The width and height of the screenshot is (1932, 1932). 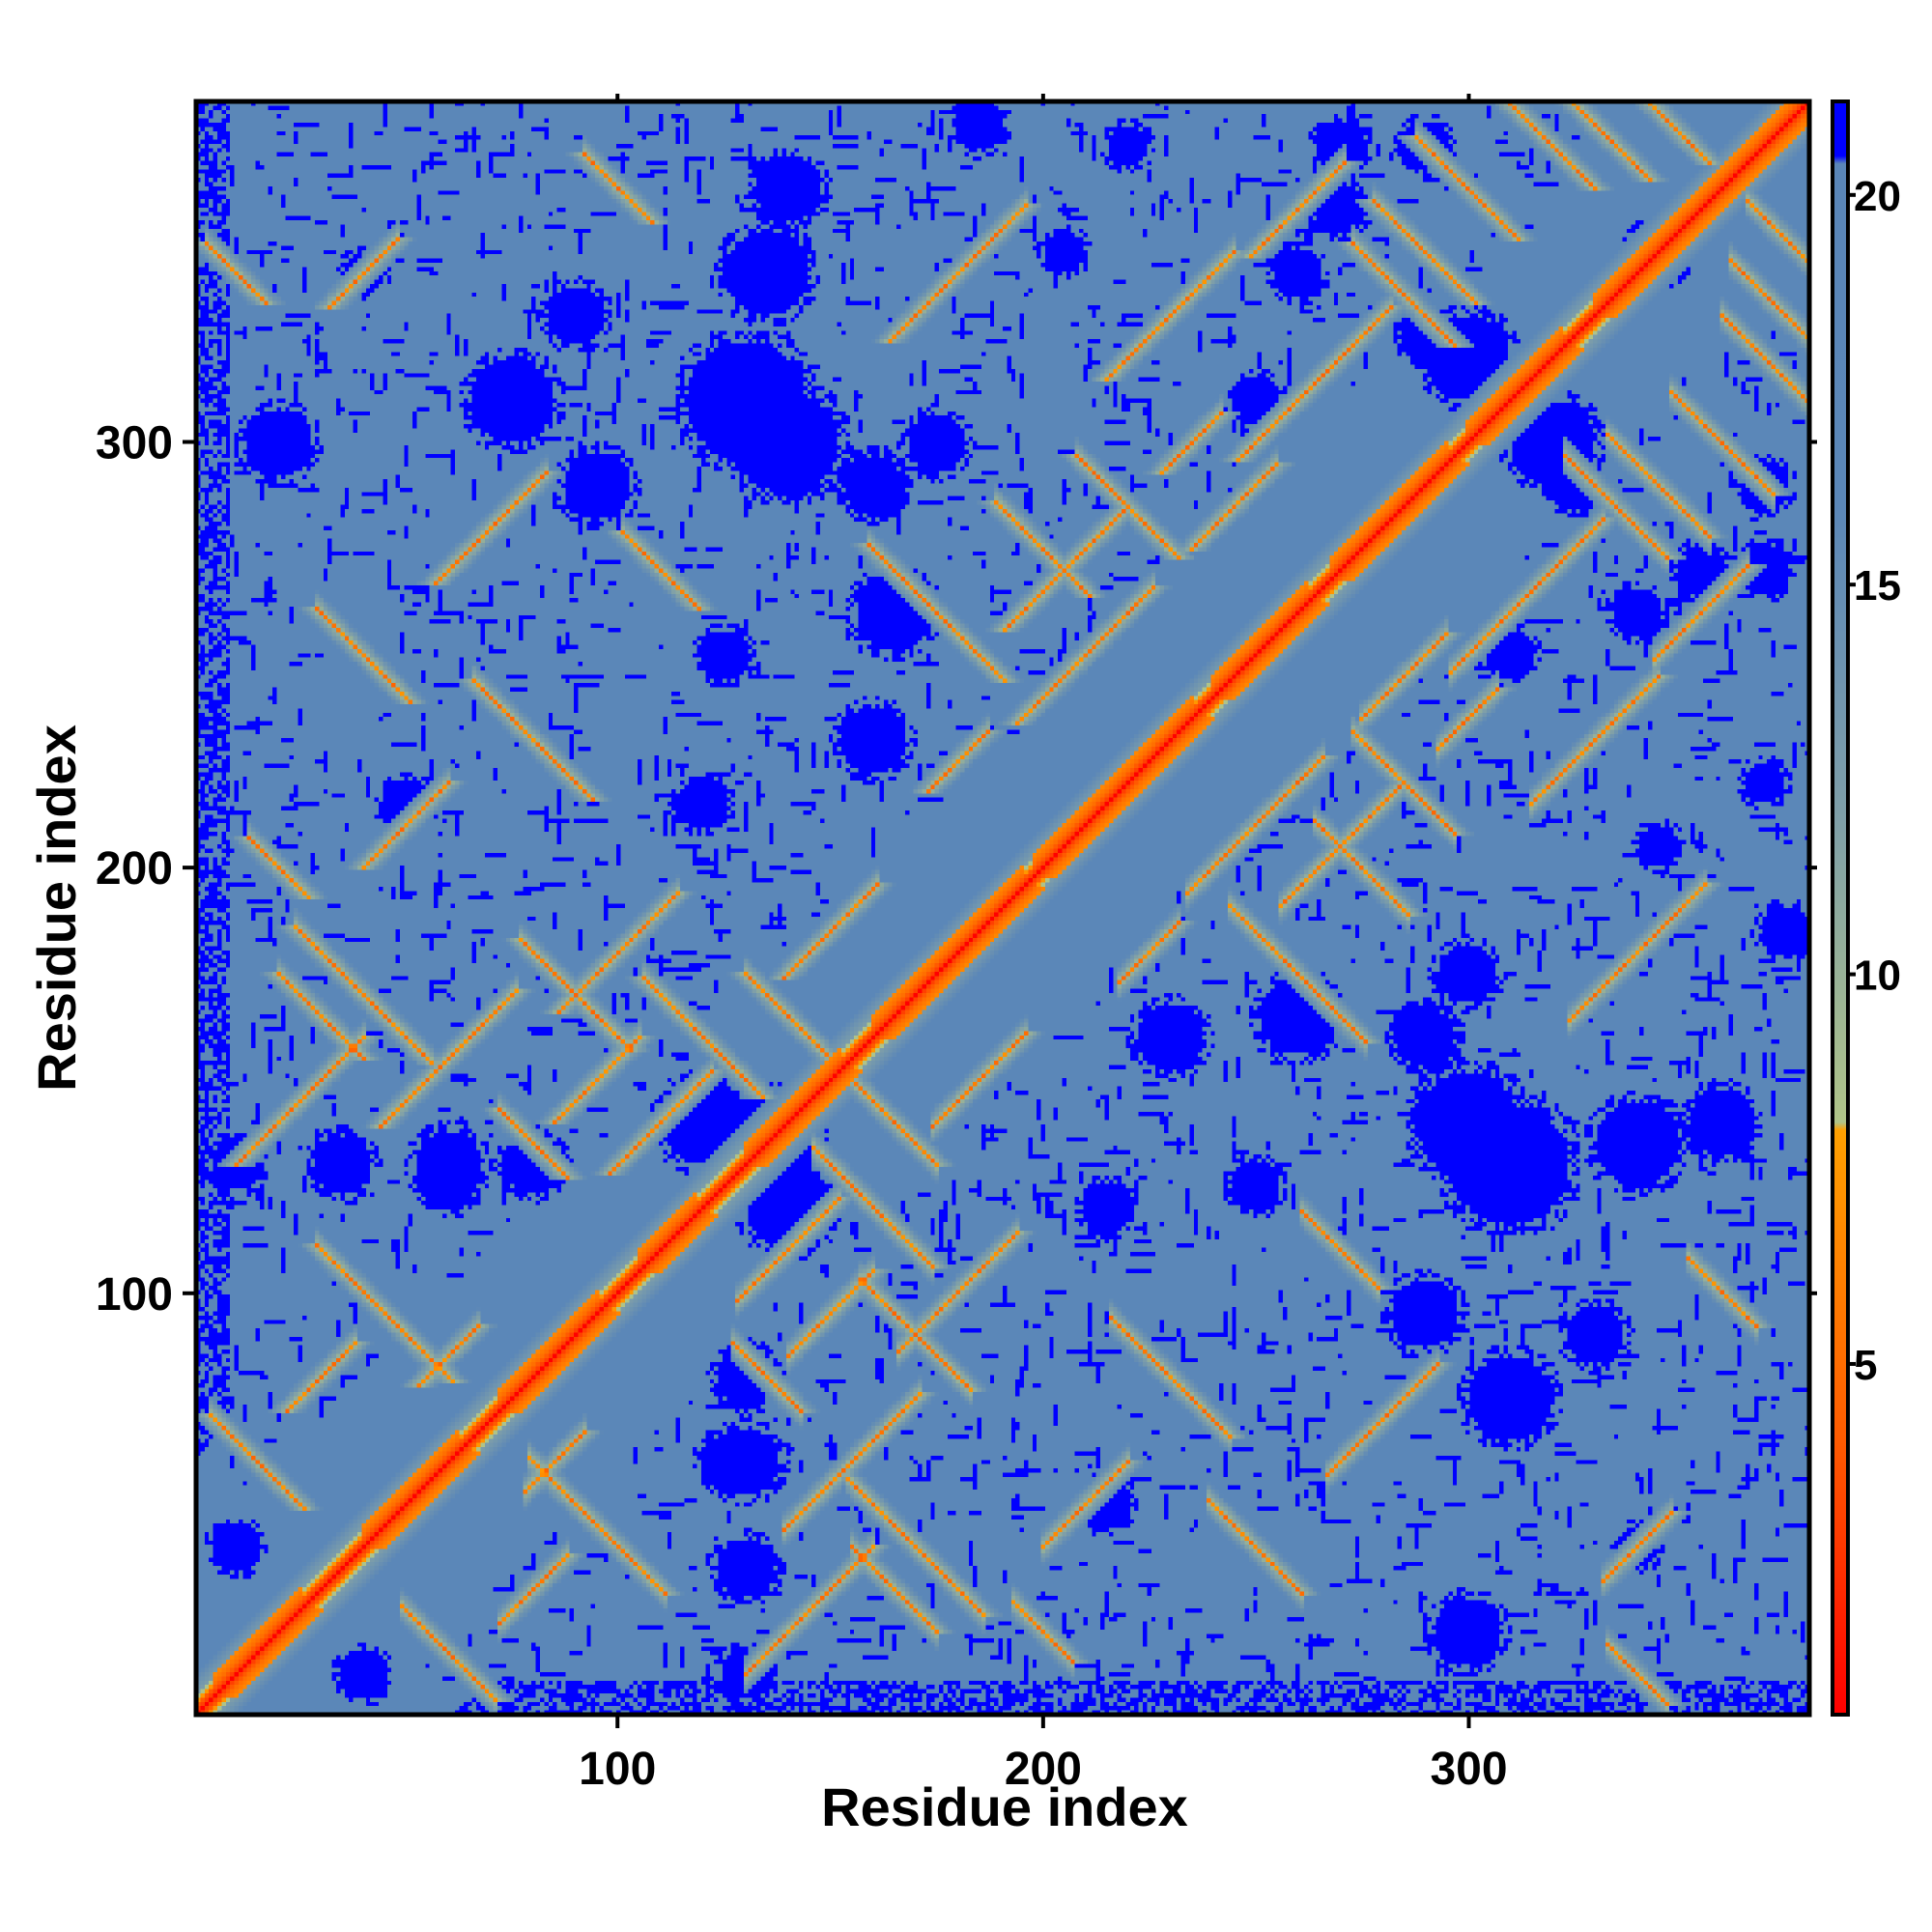 I want to click on y-axis-title: Residue index, so click(x=56, y=908).